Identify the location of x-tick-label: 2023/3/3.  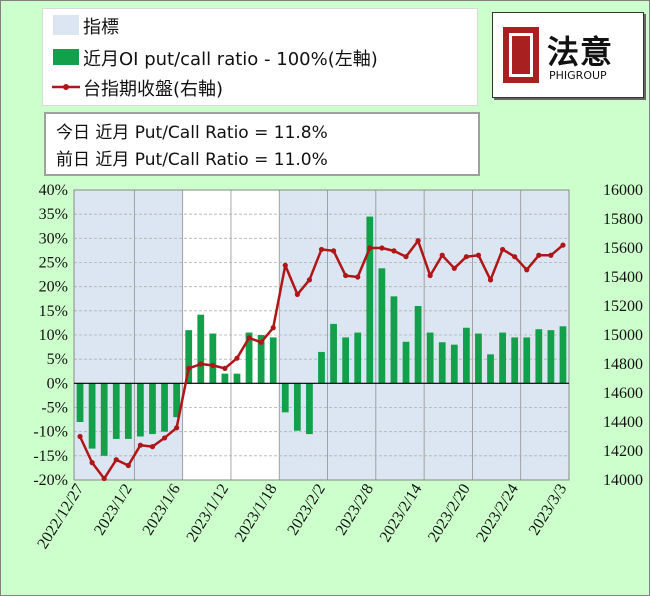
(548, 509).